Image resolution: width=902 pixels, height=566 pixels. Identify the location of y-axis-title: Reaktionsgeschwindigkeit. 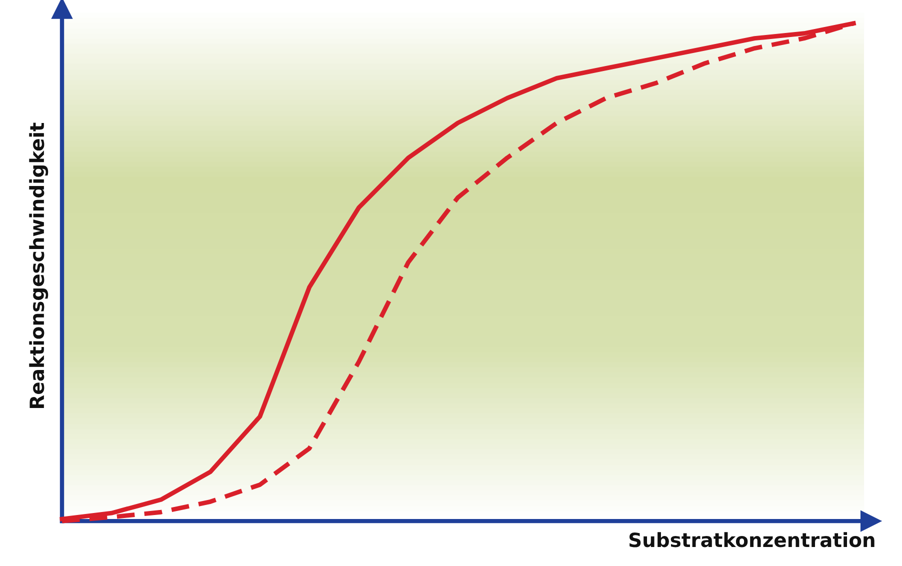
(38, 265).